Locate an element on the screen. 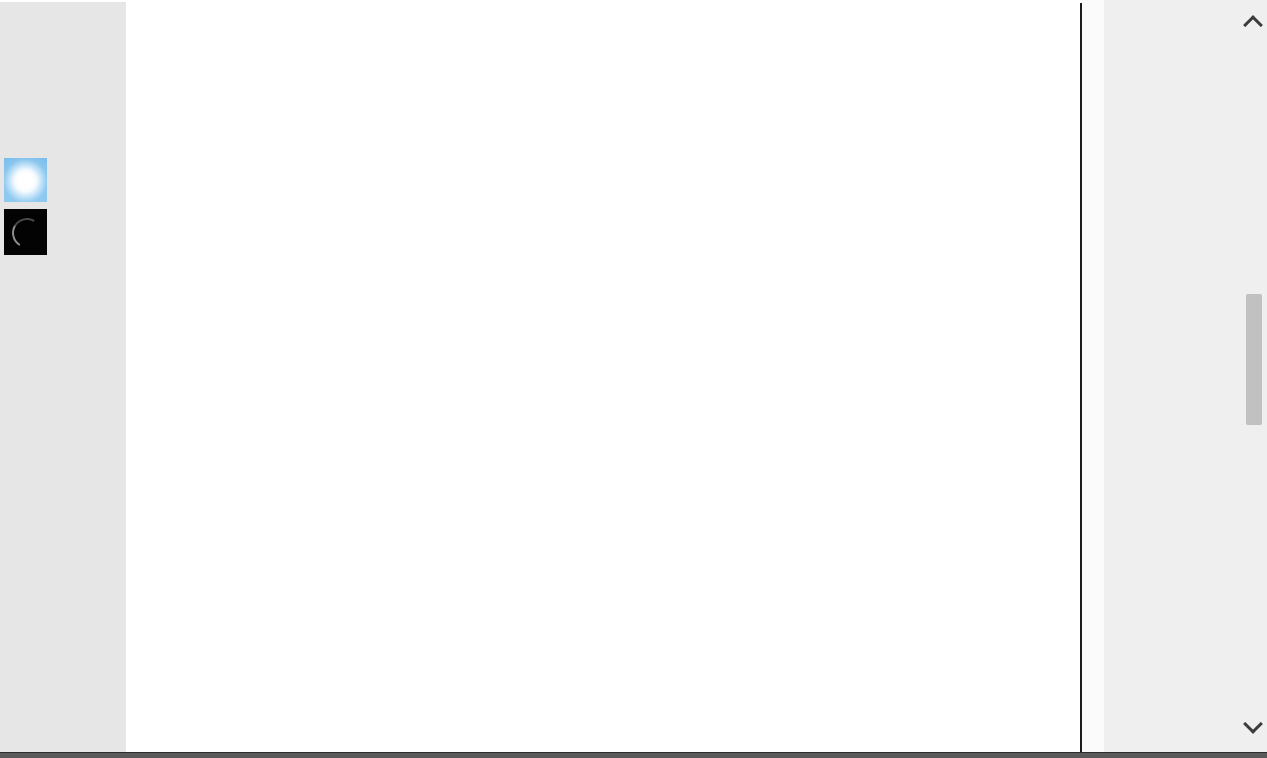 The width and height of the screenshot is (1267, 758). day-sidebar is located at coordinates (63, 377).